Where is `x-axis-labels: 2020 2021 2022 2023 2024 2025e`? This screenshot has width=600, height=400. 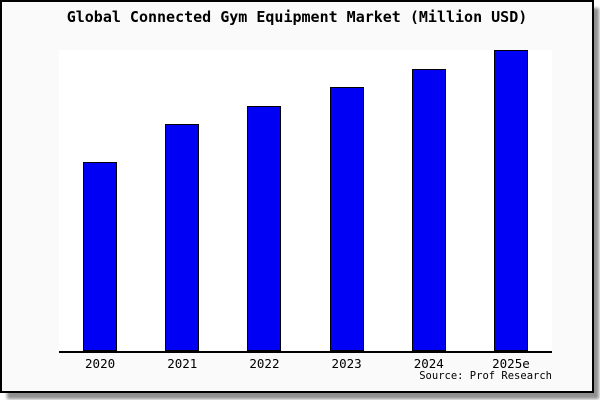
x-axis-labels: 2020 2021 2022 2023 2024 2025e is located at coordinates (305, 363).